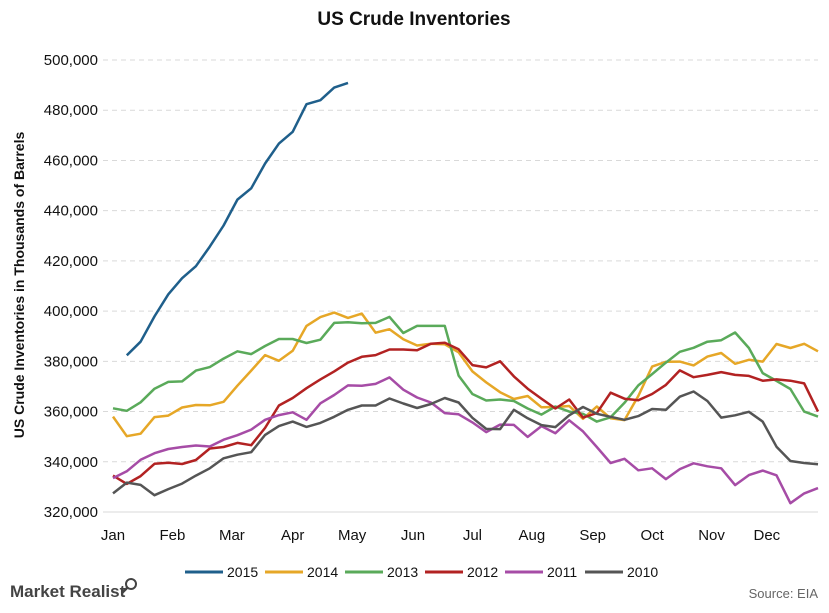  I want to click on legend-item-2015: 2015, so click(221, 572).